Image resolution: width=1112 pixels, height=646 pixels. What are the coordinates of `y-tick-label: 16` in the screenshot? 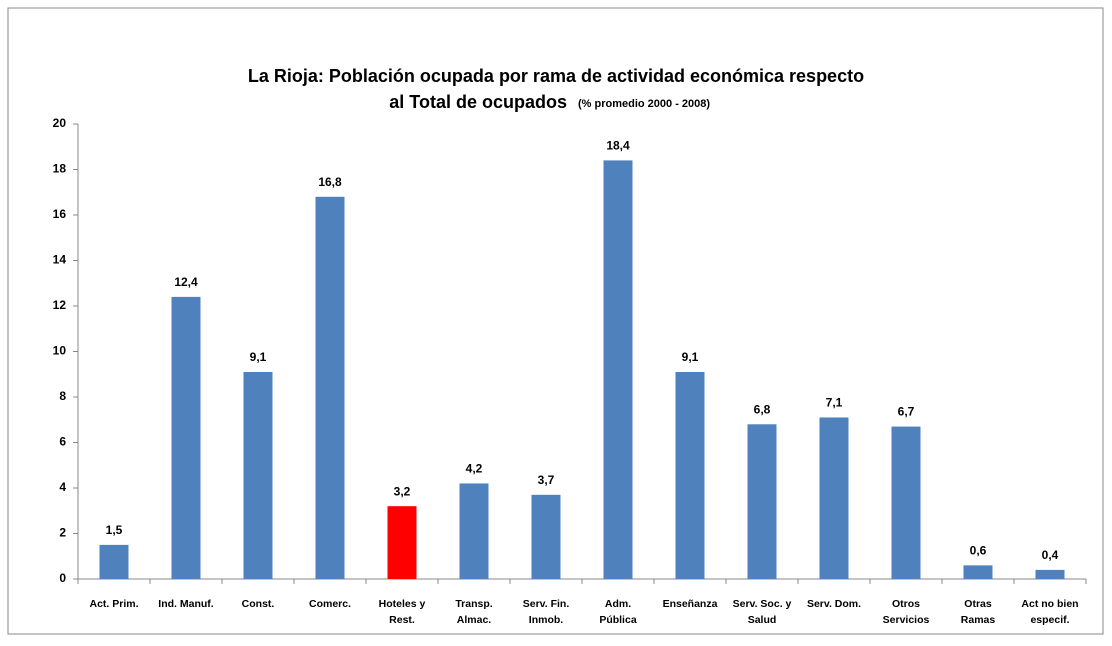 It's located at (60, 214).